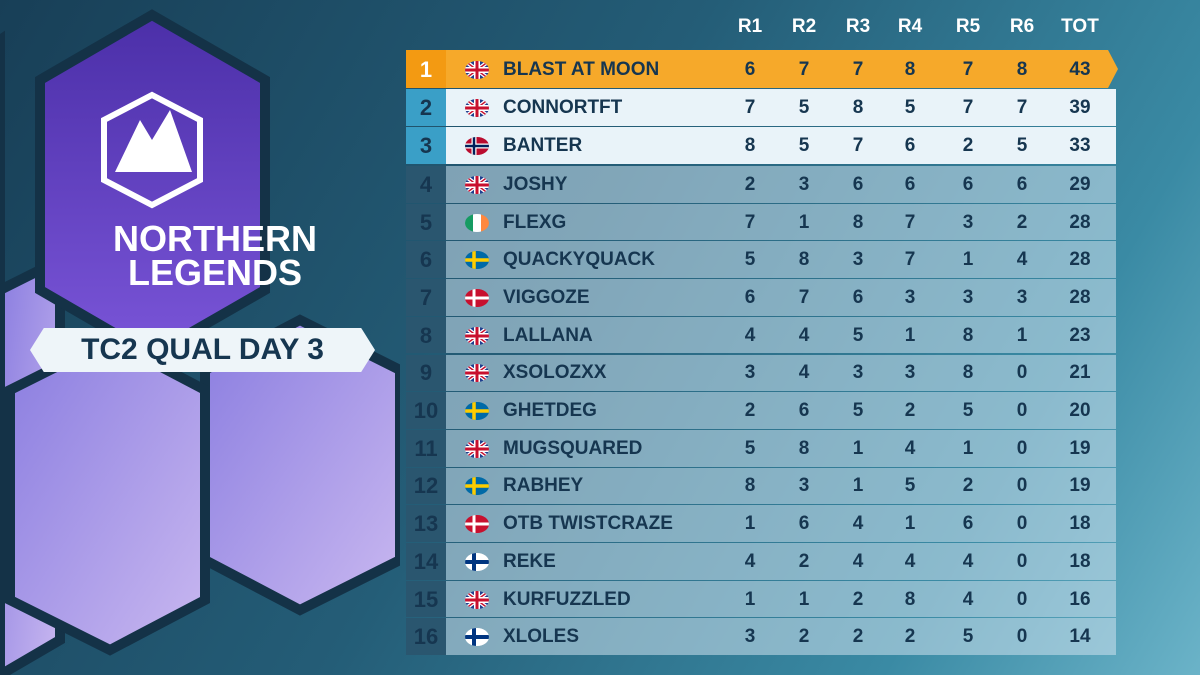 Image resolution: width=1200 pixels, height=675 pixels. I want to click on rank: 7, so click(426, 297).